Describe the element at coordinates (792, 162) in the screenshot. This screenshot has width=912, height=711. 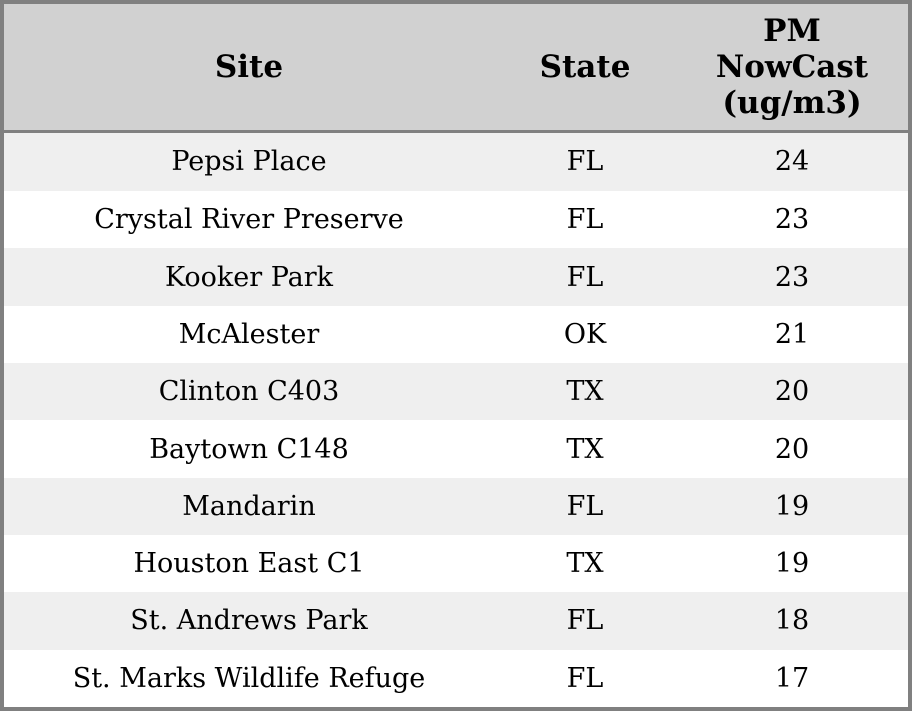
I see `pm-cell: 24` at that location.